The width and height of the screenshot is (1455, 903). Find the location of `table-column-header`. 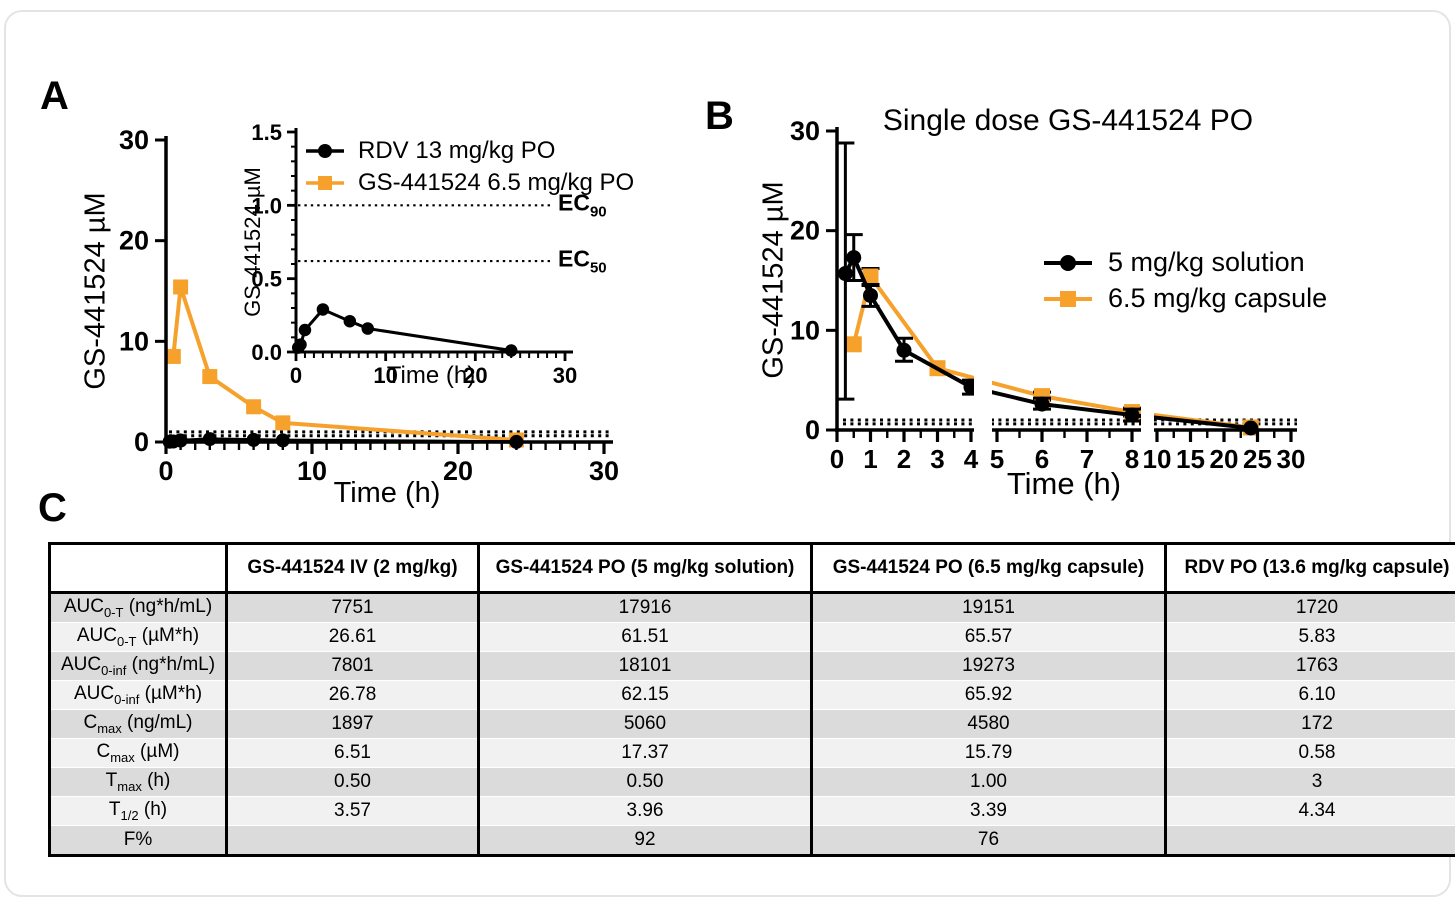

table-column-header is located at coordinates (138, 568).